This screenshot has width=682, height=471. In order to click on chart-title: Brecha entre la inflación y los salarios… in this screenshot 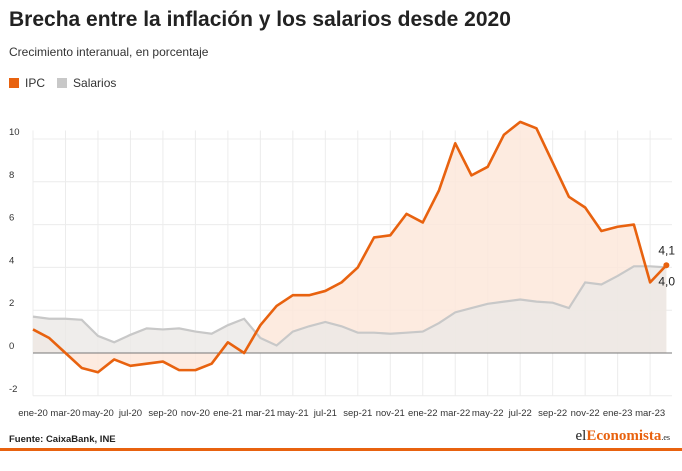, I will do `click(260, 19)`.